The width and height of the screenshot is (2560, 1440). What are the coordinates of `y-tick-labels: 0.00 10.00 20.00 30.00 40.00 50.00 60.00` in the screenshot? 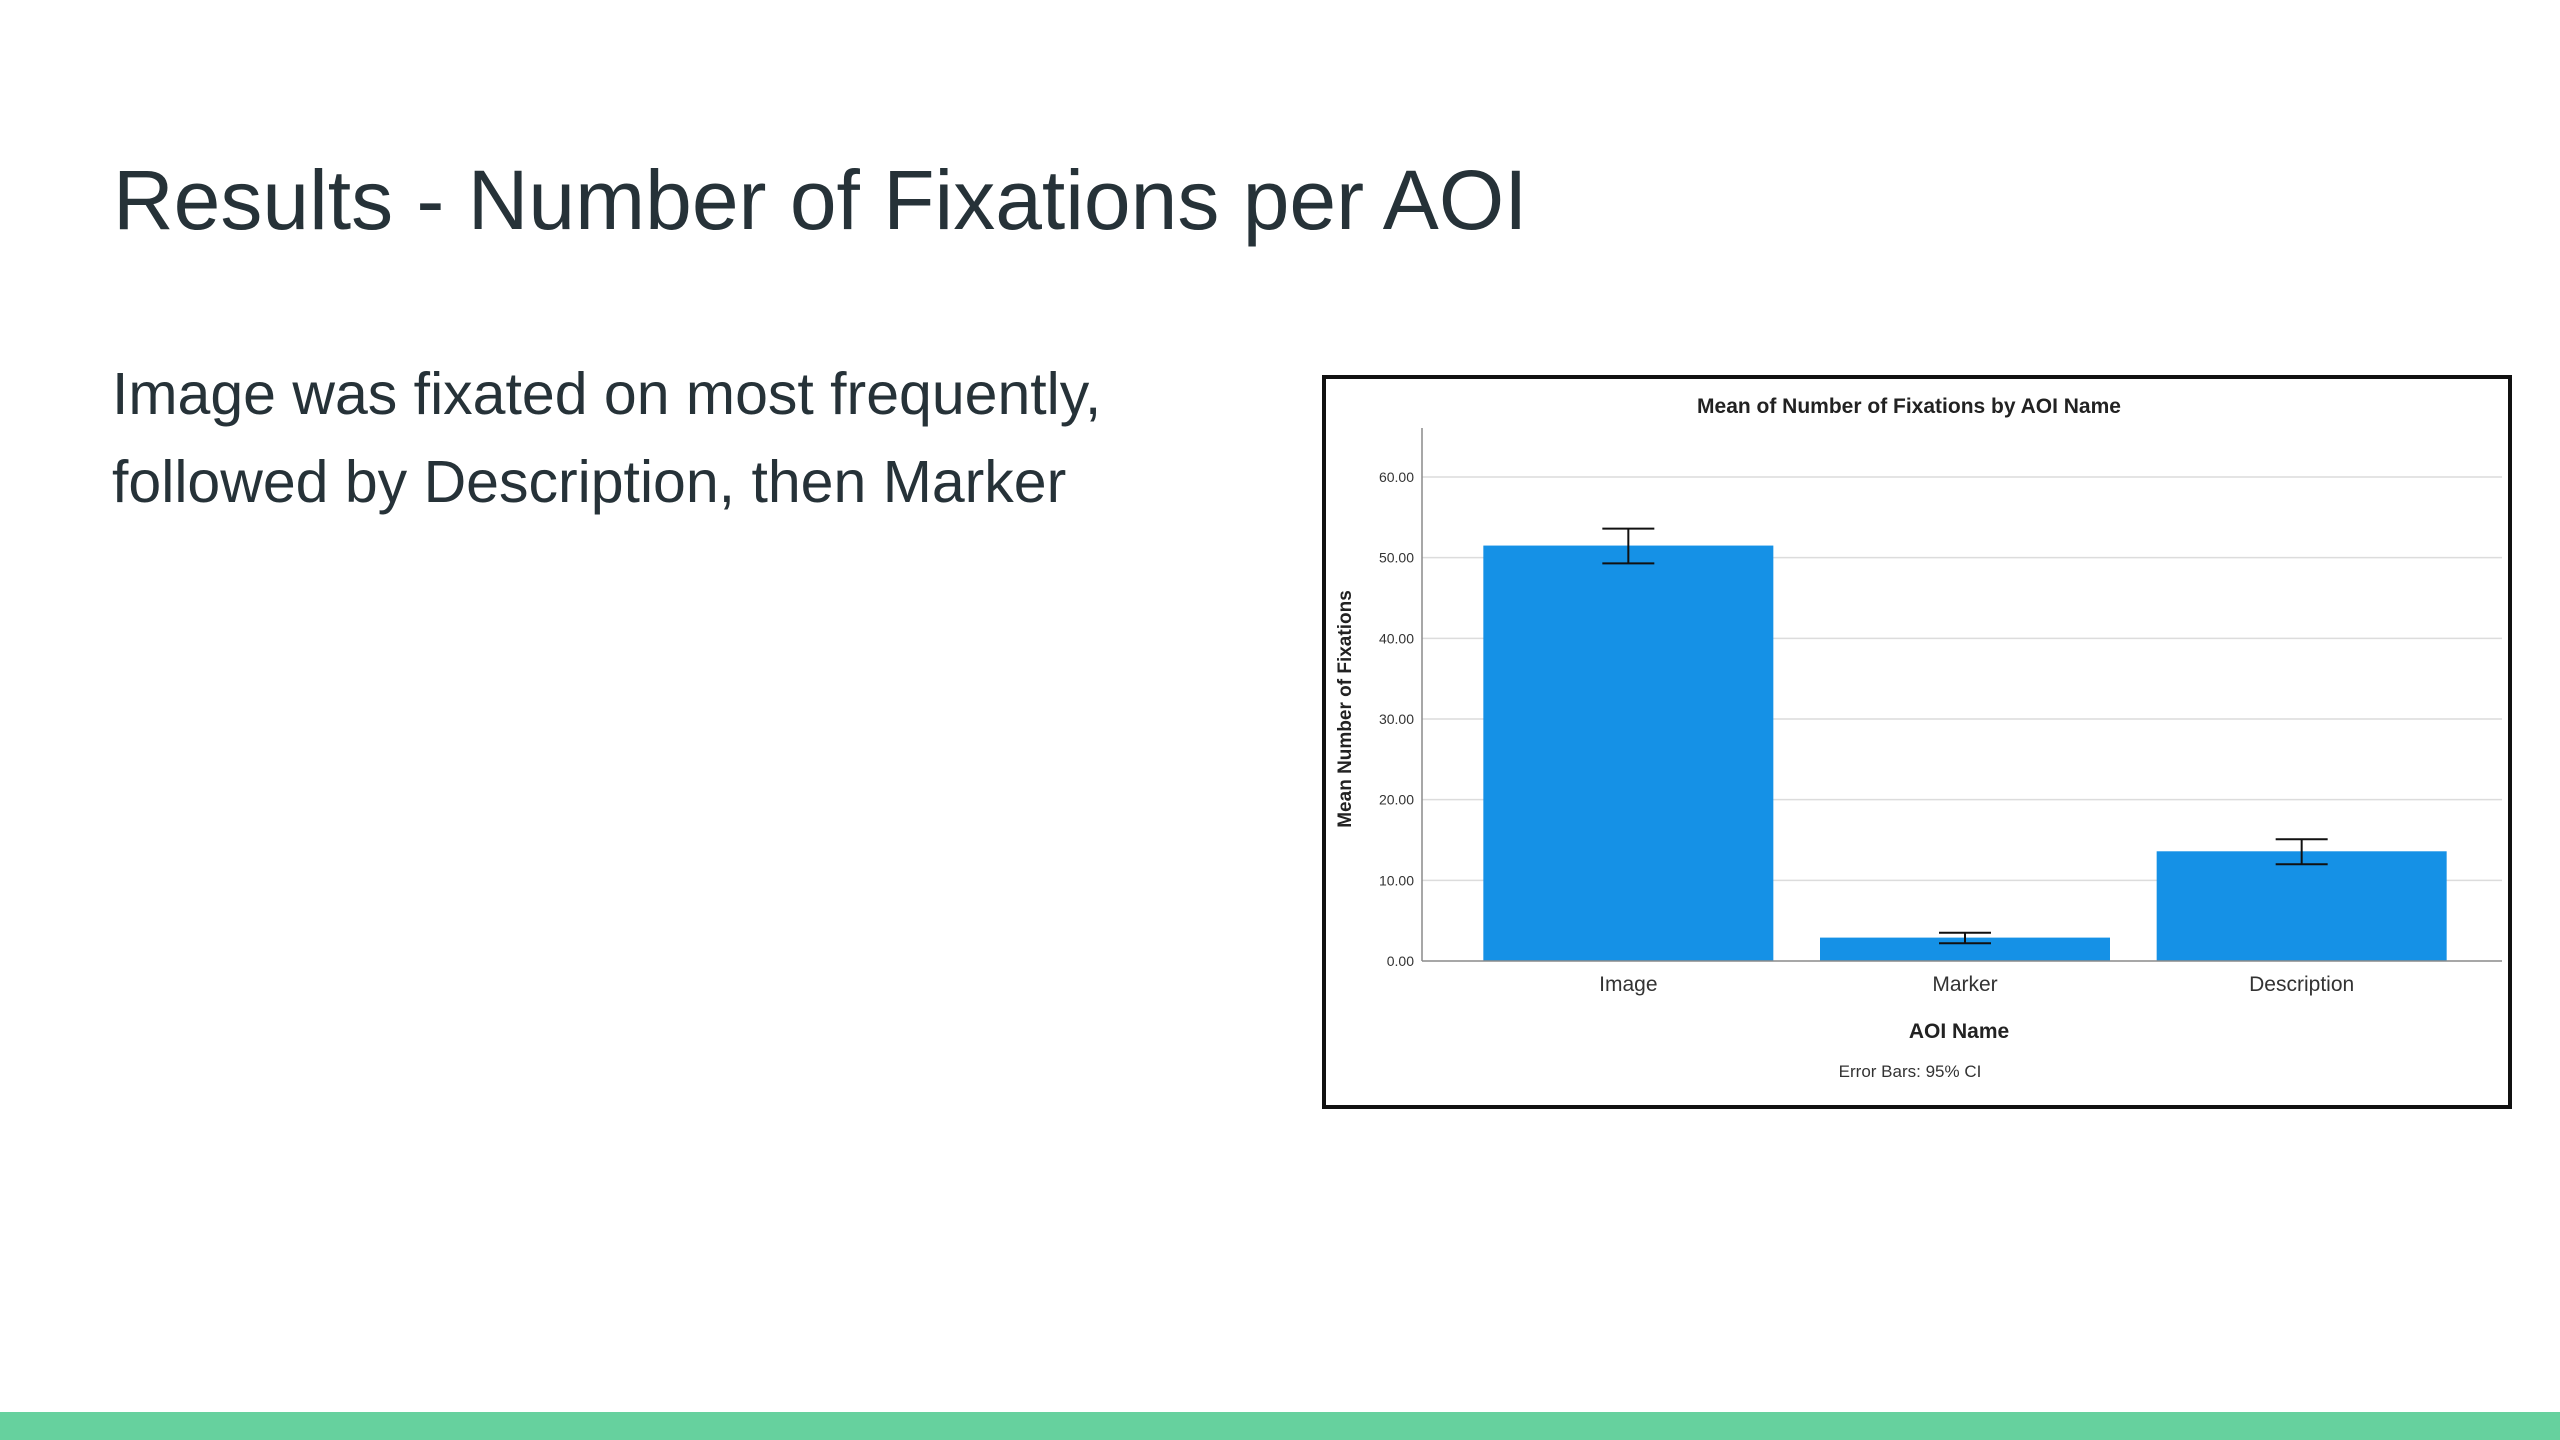 It's located at (1396, 719).